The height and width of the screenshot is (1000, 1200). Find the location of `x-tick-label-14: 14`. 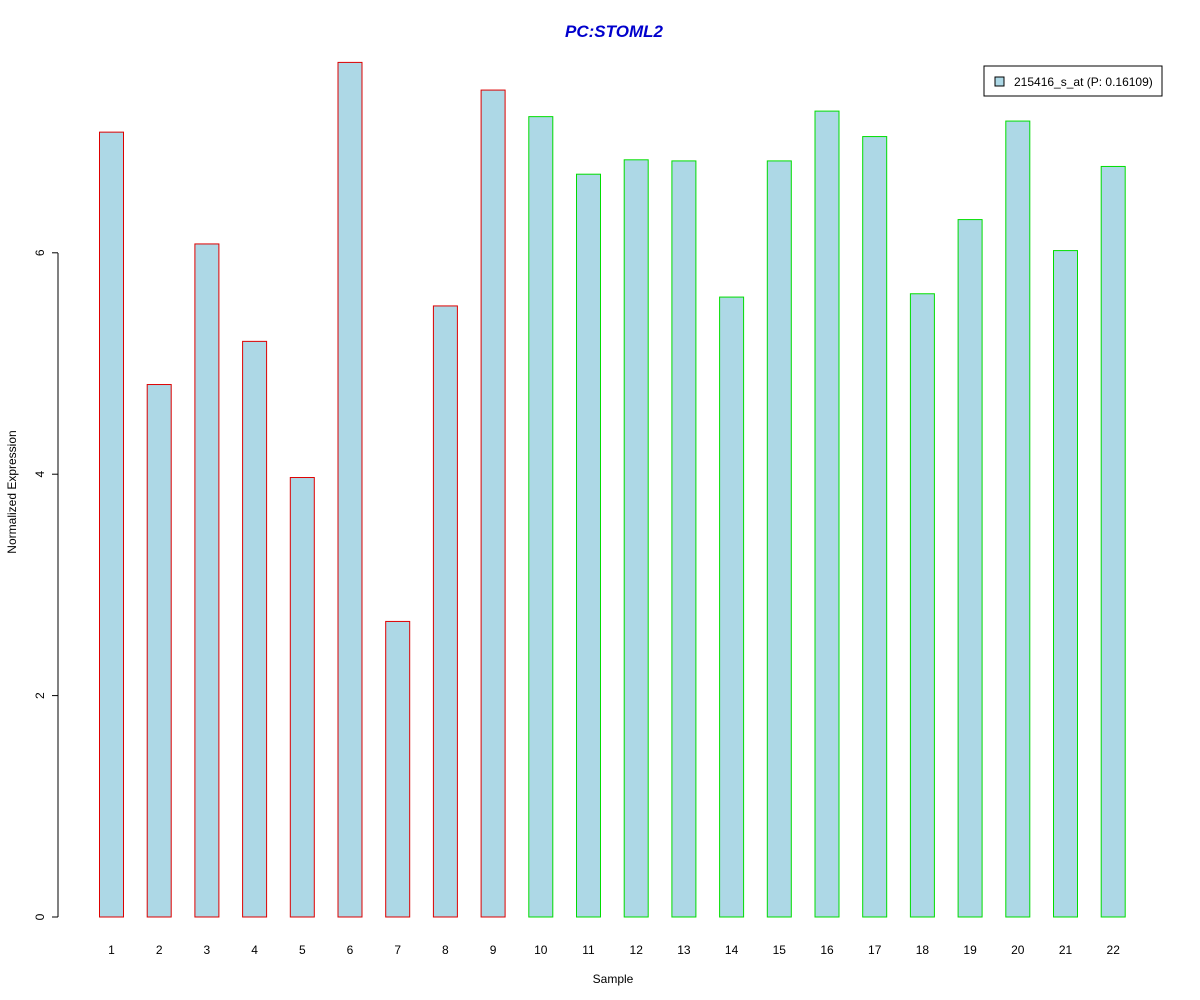

x-tick-label-14: 14 is located at coordinates (732, 950).